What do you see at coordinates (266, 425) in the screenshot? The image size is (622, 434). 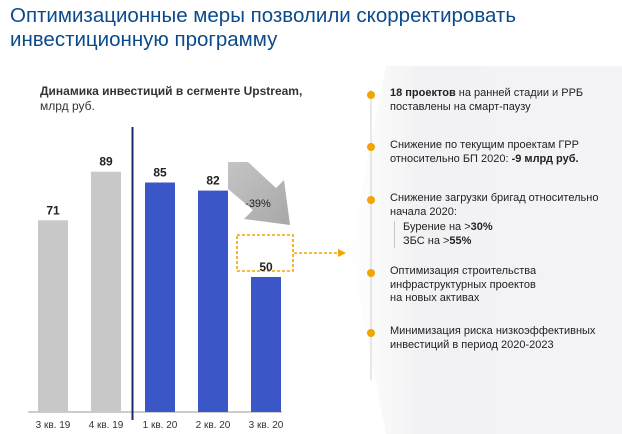 I see `category-label-5: 3 кв. 20` at bounding box center [266, 425].